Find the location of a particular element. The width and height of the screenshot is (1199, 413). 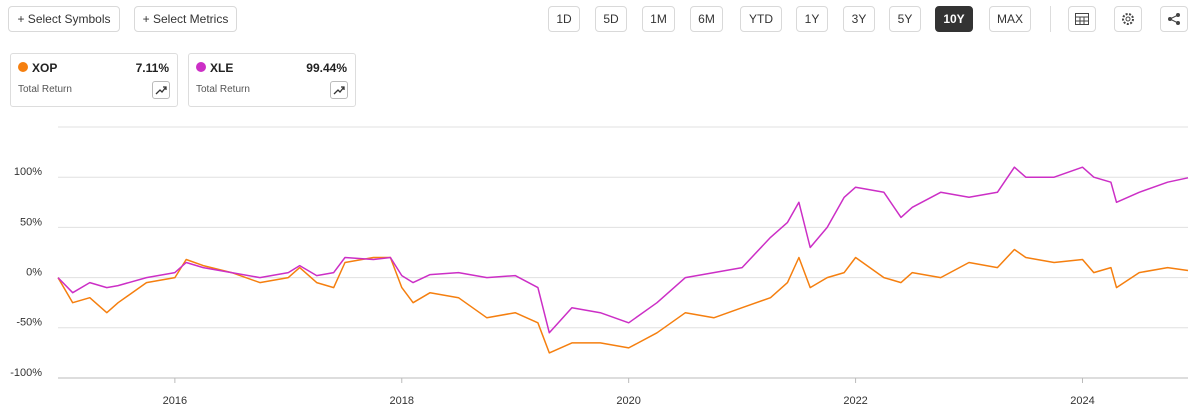

y-tick-label: -50% is located at coordinates (29, 323).